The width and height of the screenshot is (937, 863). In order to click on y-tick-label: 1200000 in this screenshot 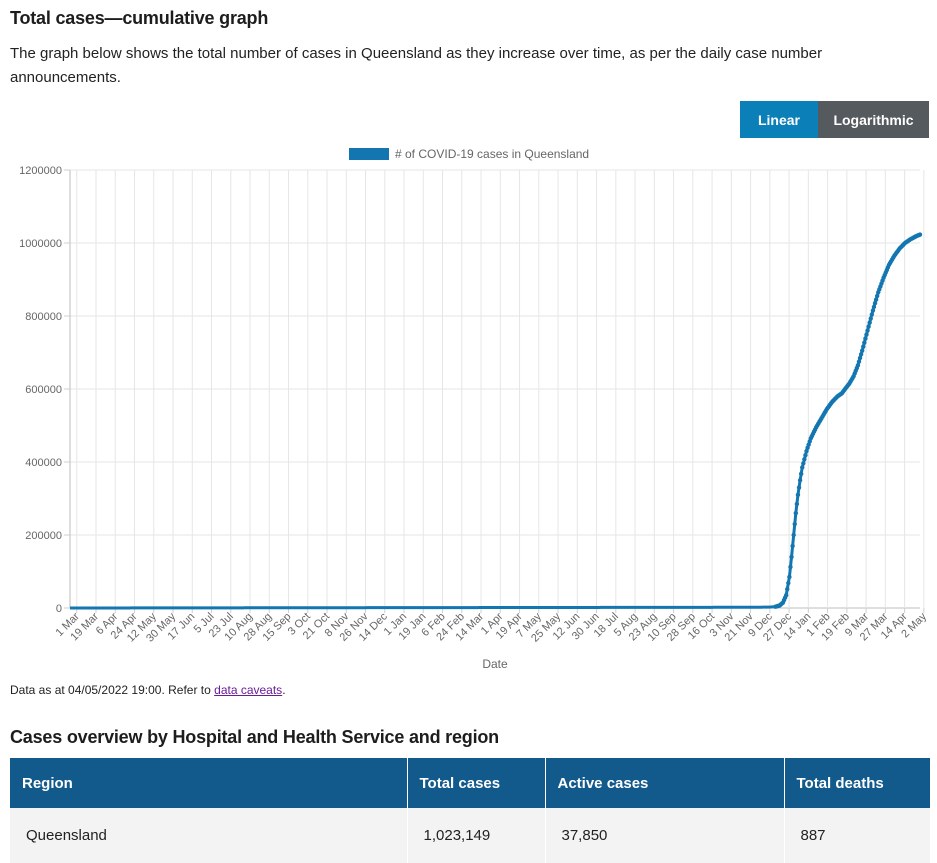, I will do `click(40, 171)`.